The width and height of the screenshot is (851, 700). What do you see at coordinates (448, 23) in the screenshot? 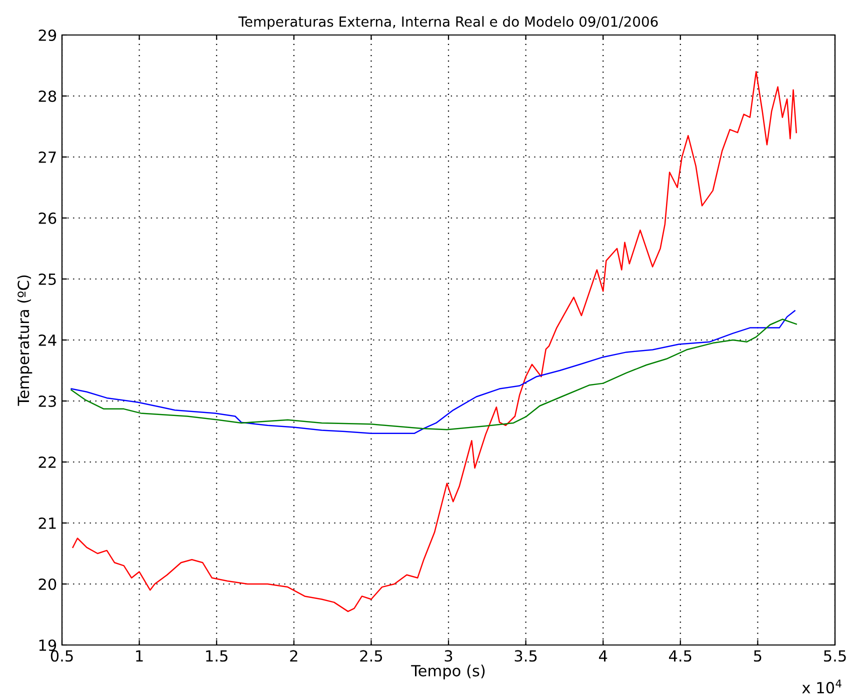
I see `chart-title: Temperaturas Externa, Interna Real e do Modelo 09/01/2006` at bounding box center [448, 23].